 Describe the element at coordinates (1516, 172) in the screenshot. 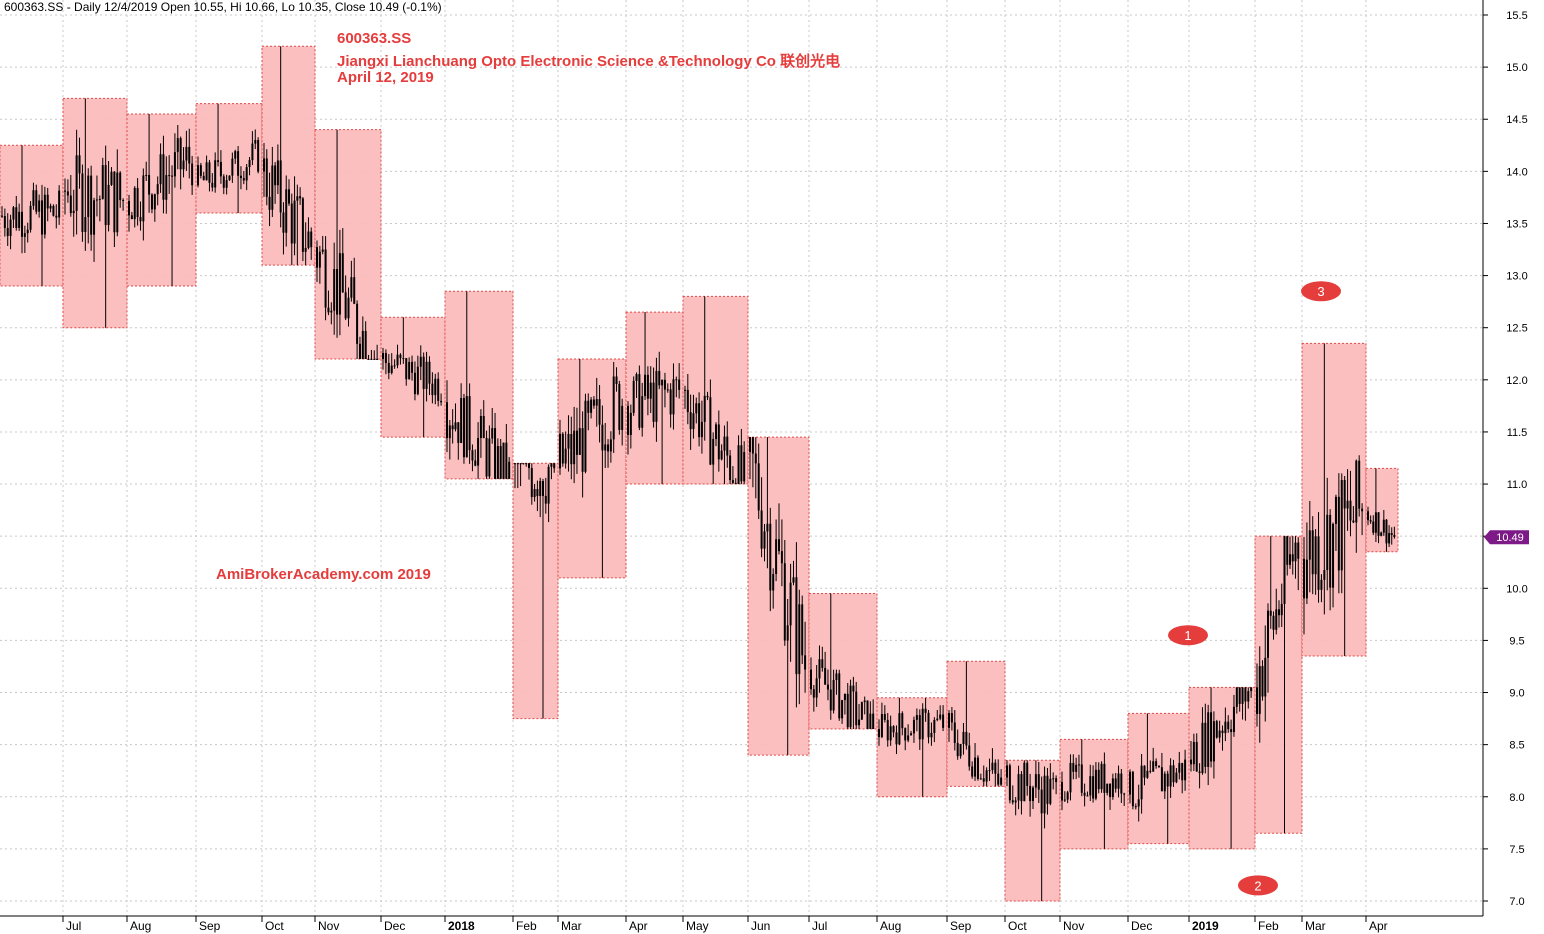

I see `y-tick-label: 14.0` at that location.